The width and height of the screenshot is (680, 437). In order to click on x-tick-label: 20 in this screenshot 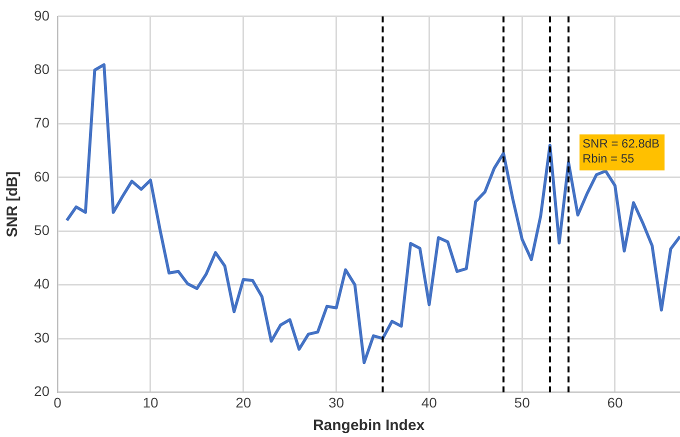, I will do `click(244, 402)`.